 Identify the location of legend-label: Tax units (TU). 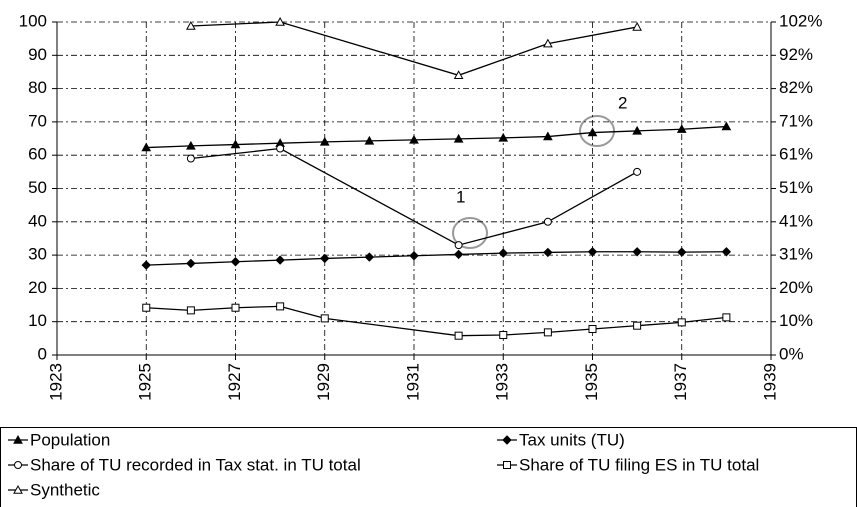
(572, 439).